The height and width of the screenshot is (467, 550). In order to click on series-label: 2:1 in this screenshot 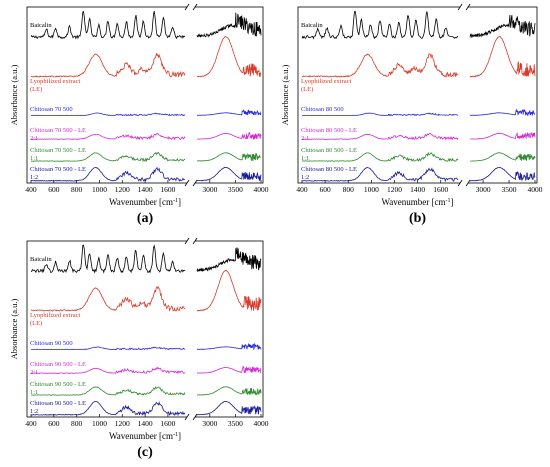, I will do `click(305, 138)`.